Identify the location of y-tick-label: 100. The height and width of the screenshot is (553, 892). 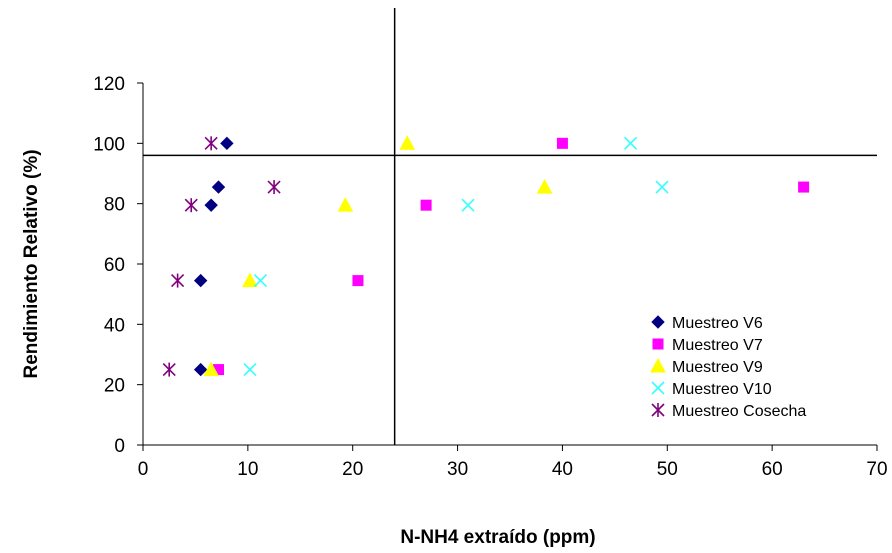
(109, 144).